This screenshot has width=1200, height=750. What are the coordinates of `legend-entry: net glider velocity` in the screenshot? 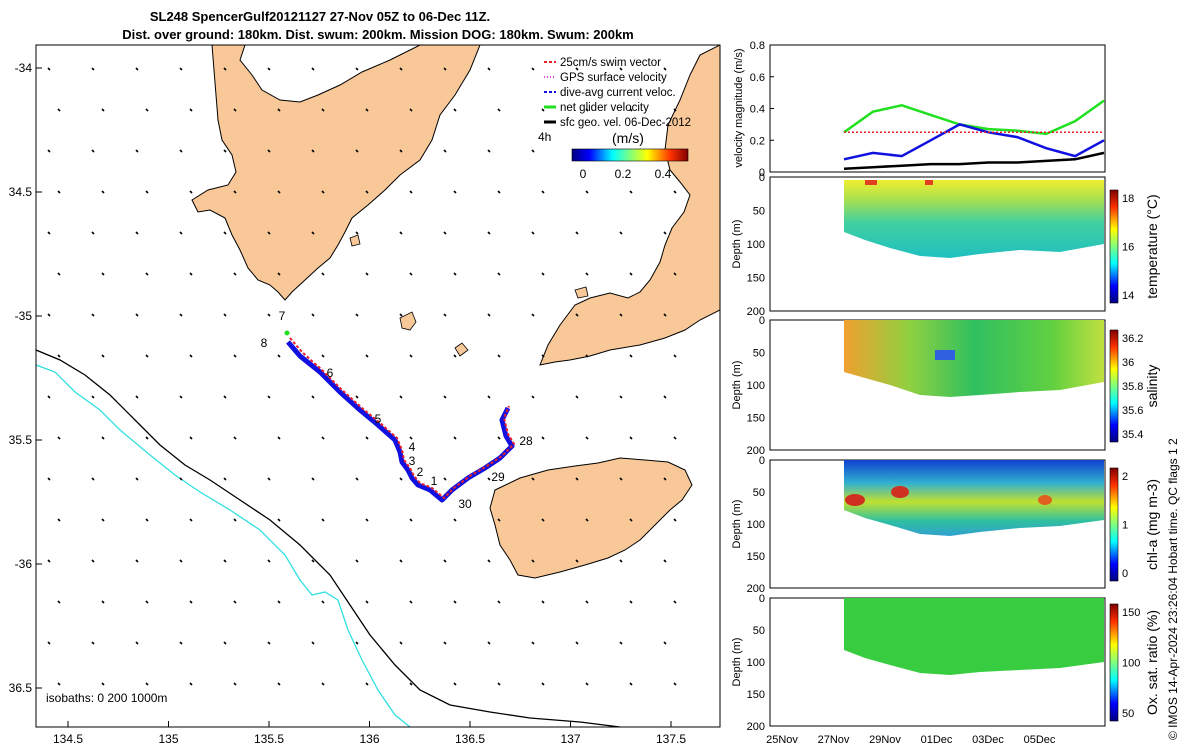 It's located at (604, 108).